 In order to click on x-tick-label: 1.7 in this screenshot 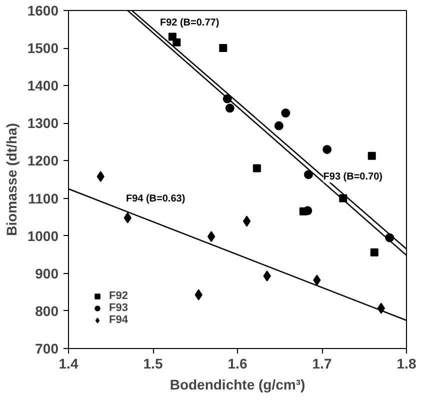, I will do `click(322, 364)`.